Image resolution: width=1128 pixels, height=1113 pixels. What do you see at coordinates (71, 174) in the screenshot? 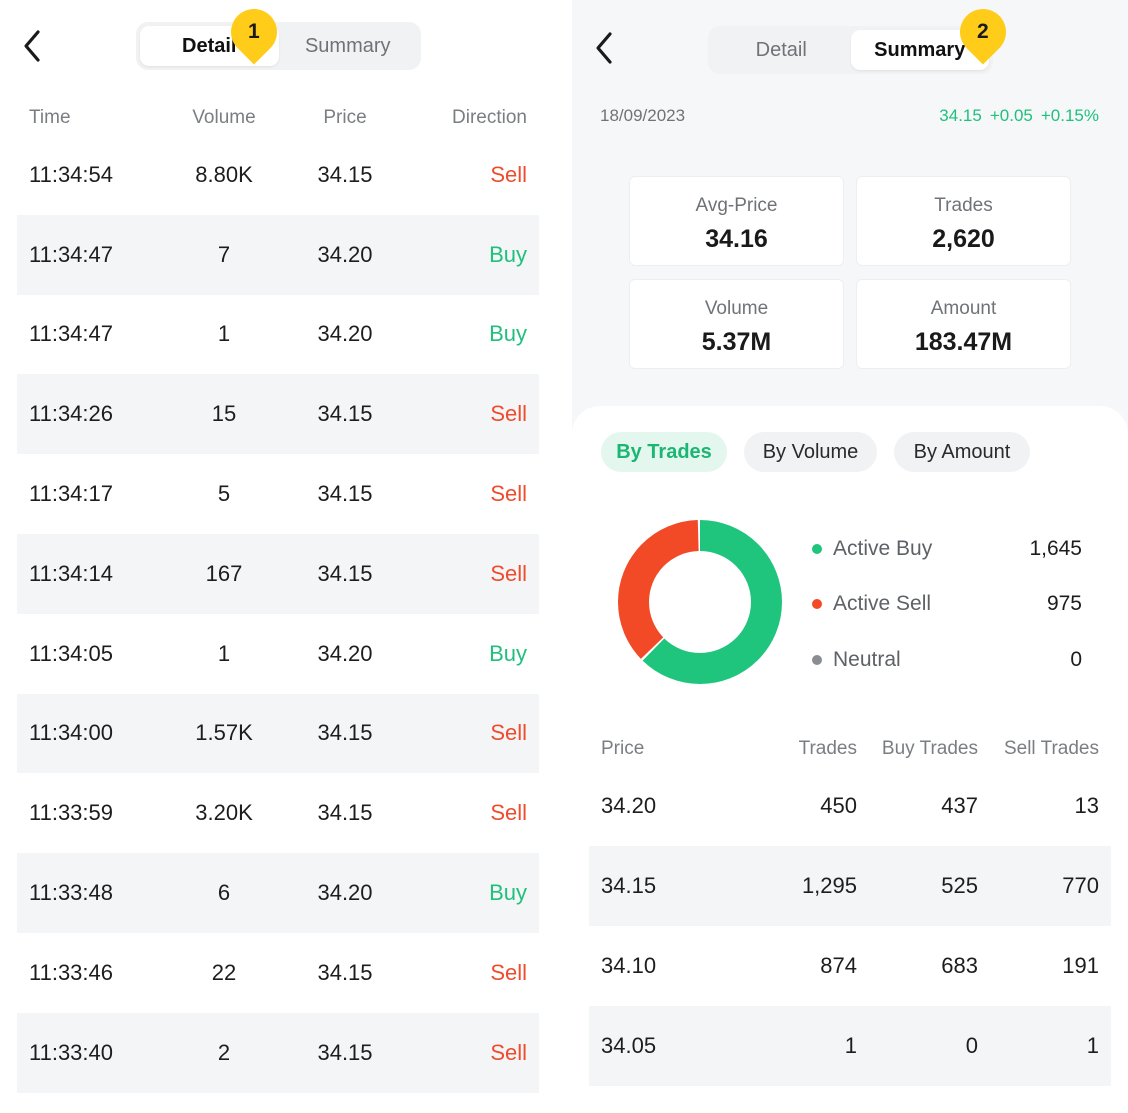
I see `cell-time: 11:34:54` at bounding box center [71, 174].